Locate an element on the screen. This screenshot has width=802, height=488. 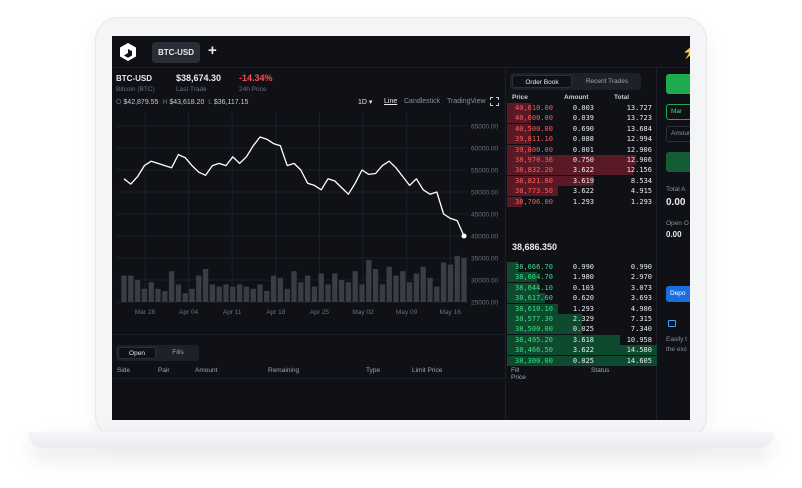
bid-row: 38,666.70 0.990 0.990 is located at coordinates (582, 267).